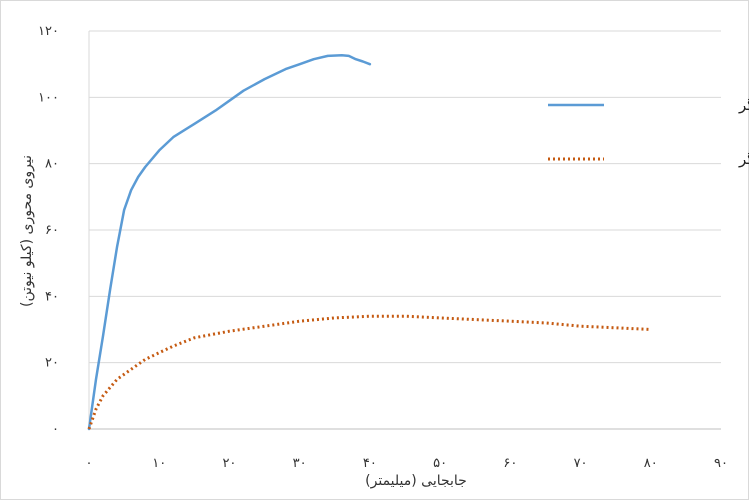  Describe the element at coordinates (52, 164) in the screenshot. I see `y-tick-label: ۸۰` at that location.